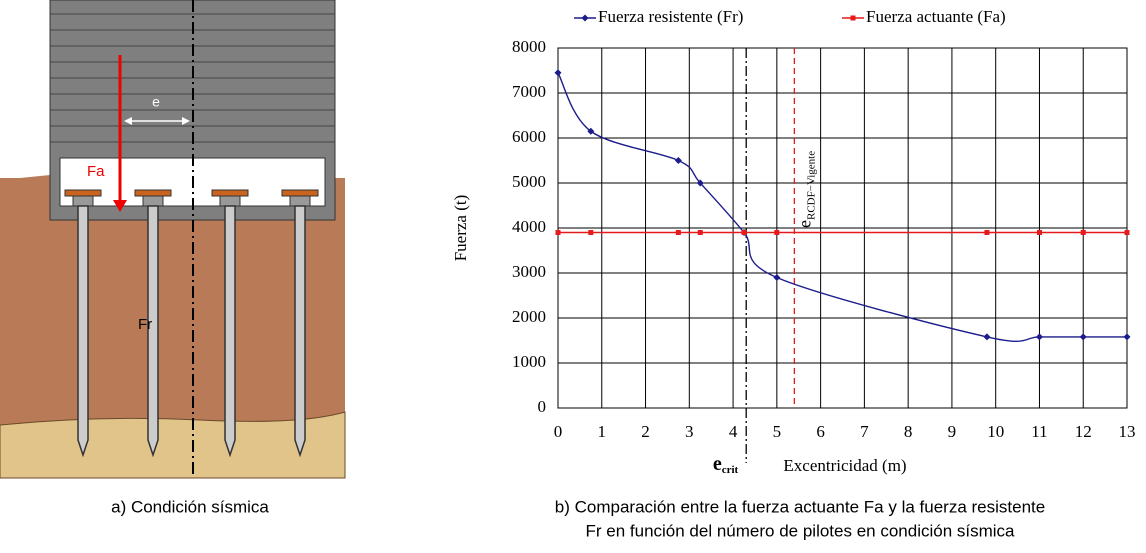  Describe the element at coordinates (156, 102) in the screenshot. I see `e-label: e` at that location.